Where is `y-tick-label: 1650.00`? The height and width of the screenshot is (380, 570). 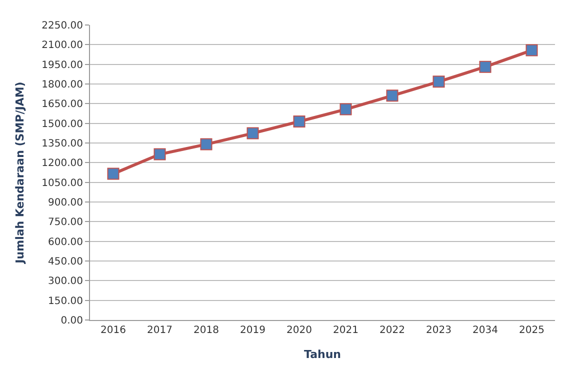
y-tick-label: 1650.00 is located at coordinates (62, 104).